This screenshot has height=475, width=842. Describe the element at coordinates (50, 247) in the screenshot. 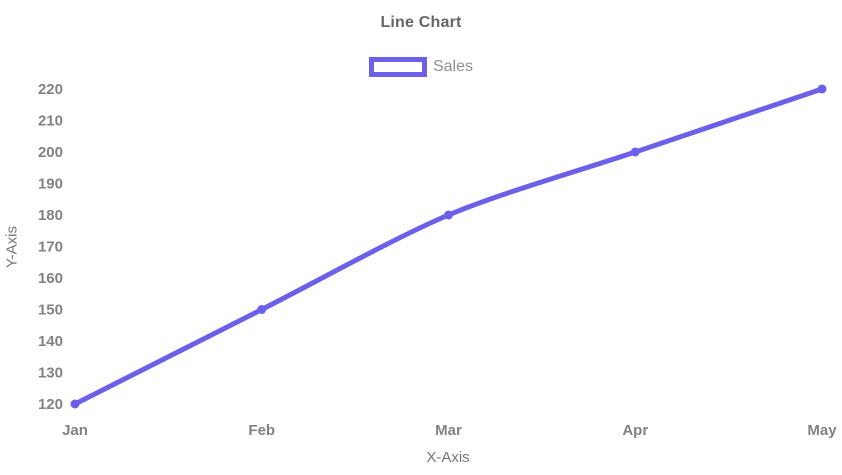

I see `y-tick-label: 170` at that location.